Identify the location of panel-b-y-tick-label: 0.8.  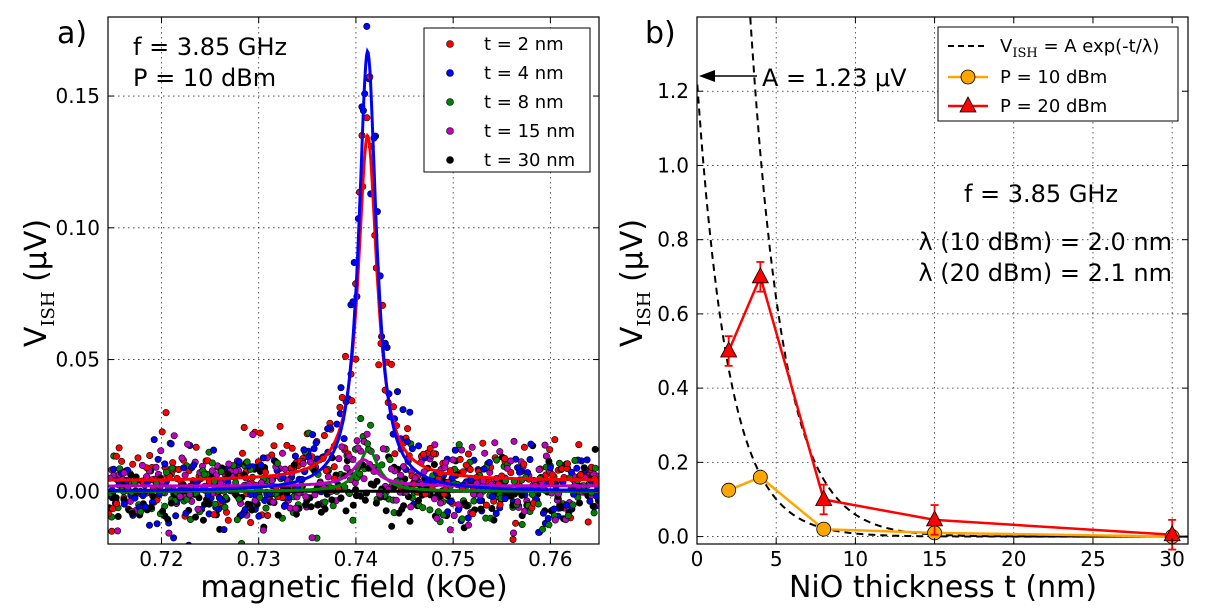
(673, 240).